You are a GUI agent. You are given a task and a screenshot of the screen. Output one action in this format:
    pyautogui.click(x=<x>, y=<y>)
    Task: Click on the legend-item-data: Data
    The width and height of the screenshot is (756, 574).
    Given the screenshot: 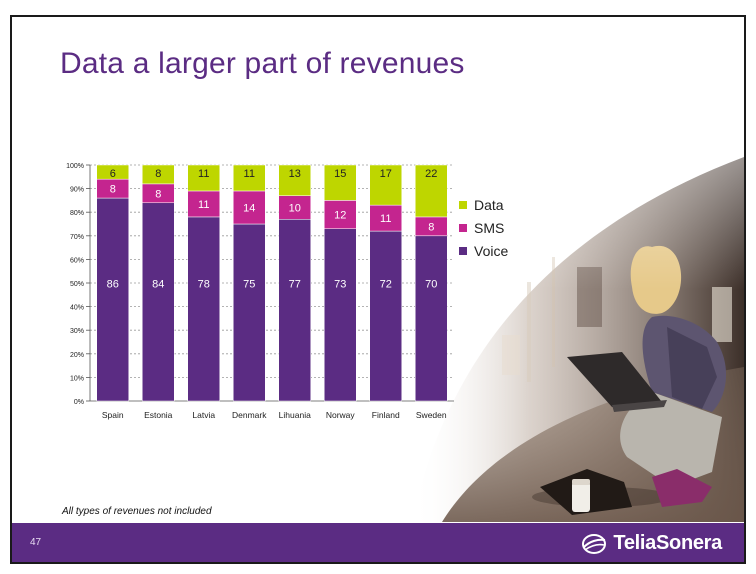 What is the action you would take?
    pyautogui.click(x=483, y=204)
    